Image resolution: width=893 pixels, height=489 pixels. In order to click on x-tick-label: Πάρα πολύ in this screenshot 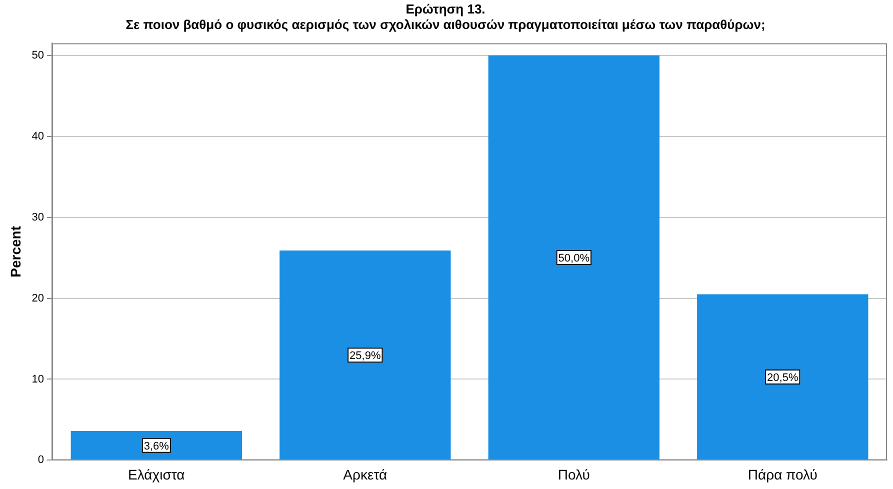, I will do `click(783, 474)`.